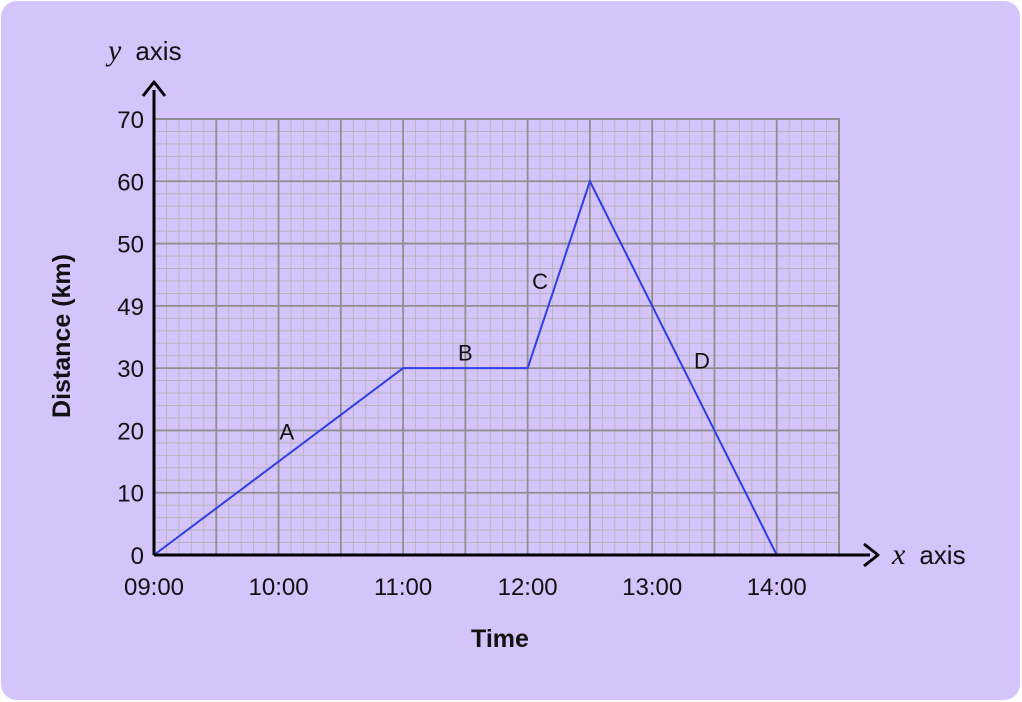  What do you see at coordinates (465, 353) in the screenshot?
I see `segment-label-b: B` at bounding box center [465, 353].